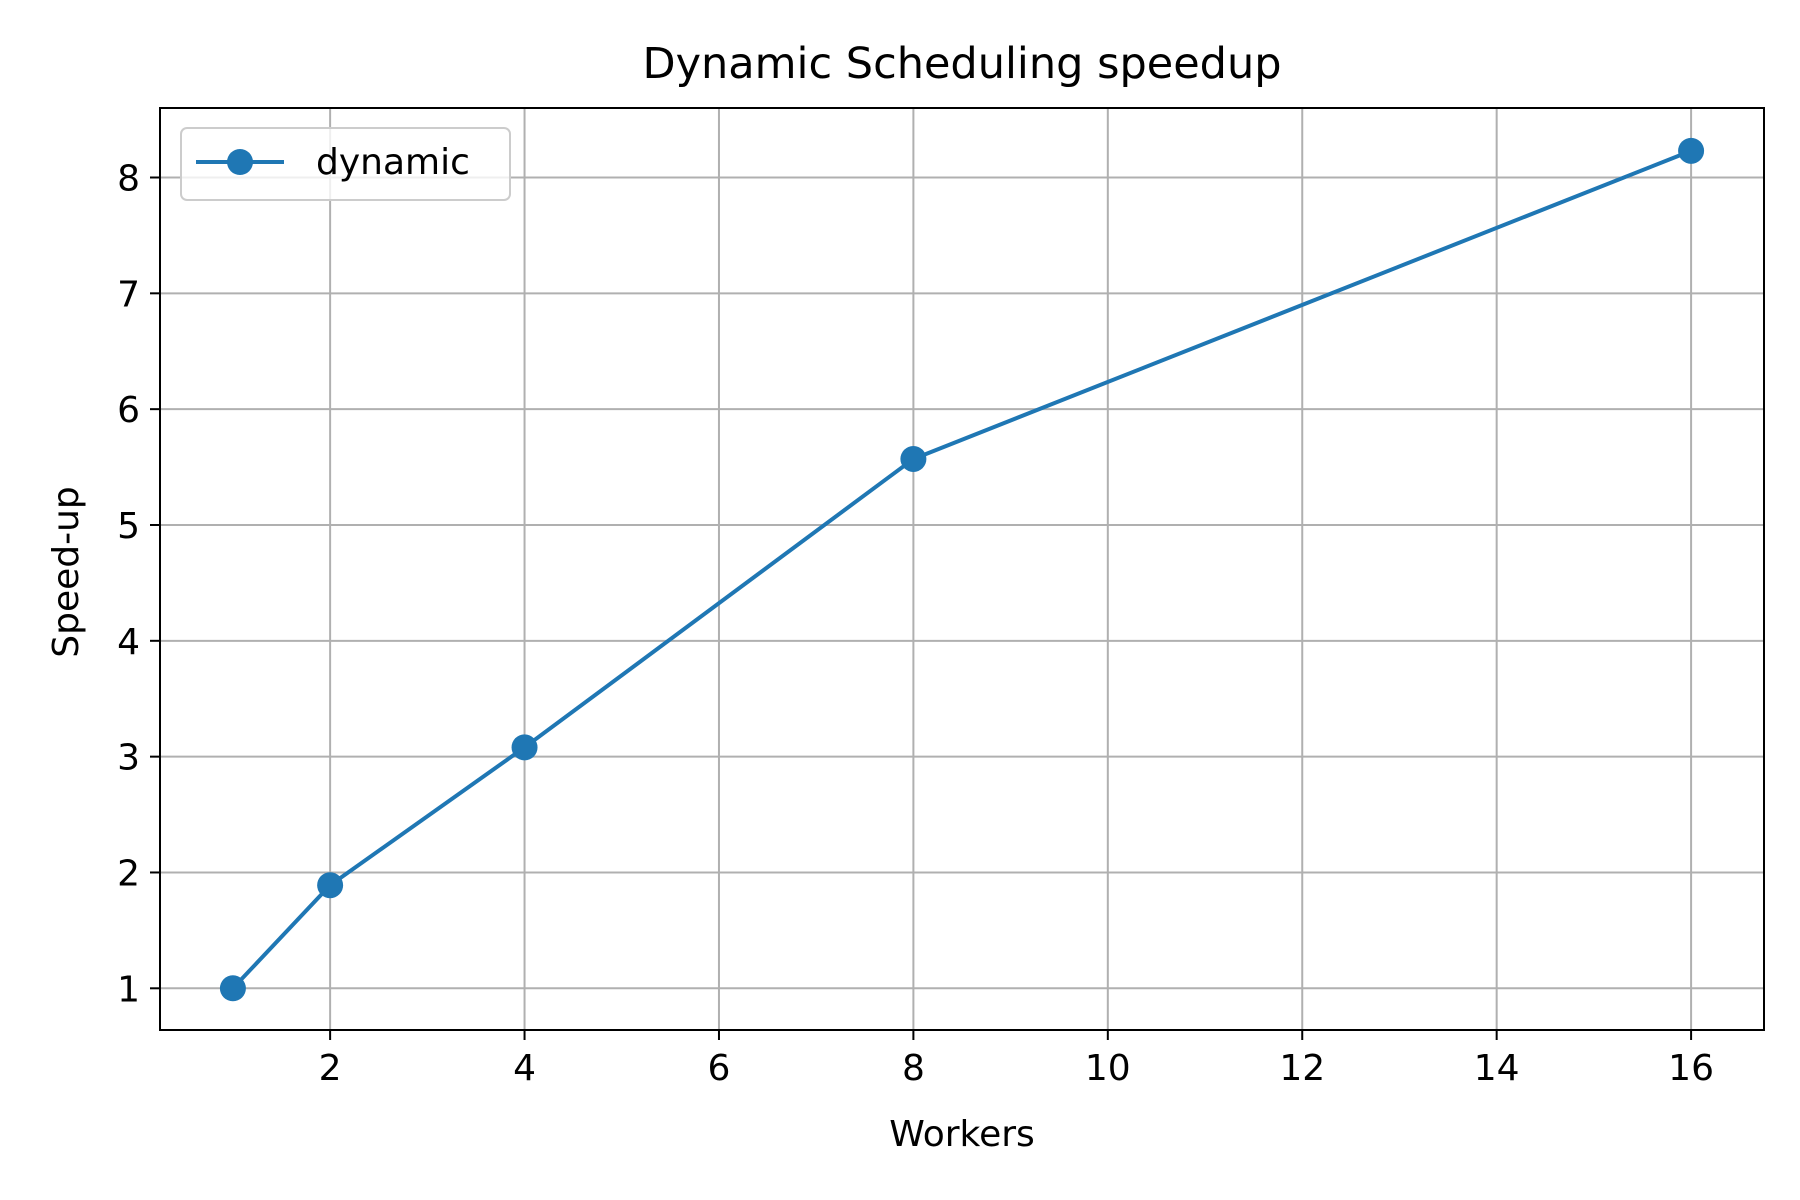 The width and height of the screenshot is (1800, 1200). What do you see at coordinates (393, 162) in the screenshot?
I see `legend-label-dynamic: dynamic` at bounding box center [393, 162].